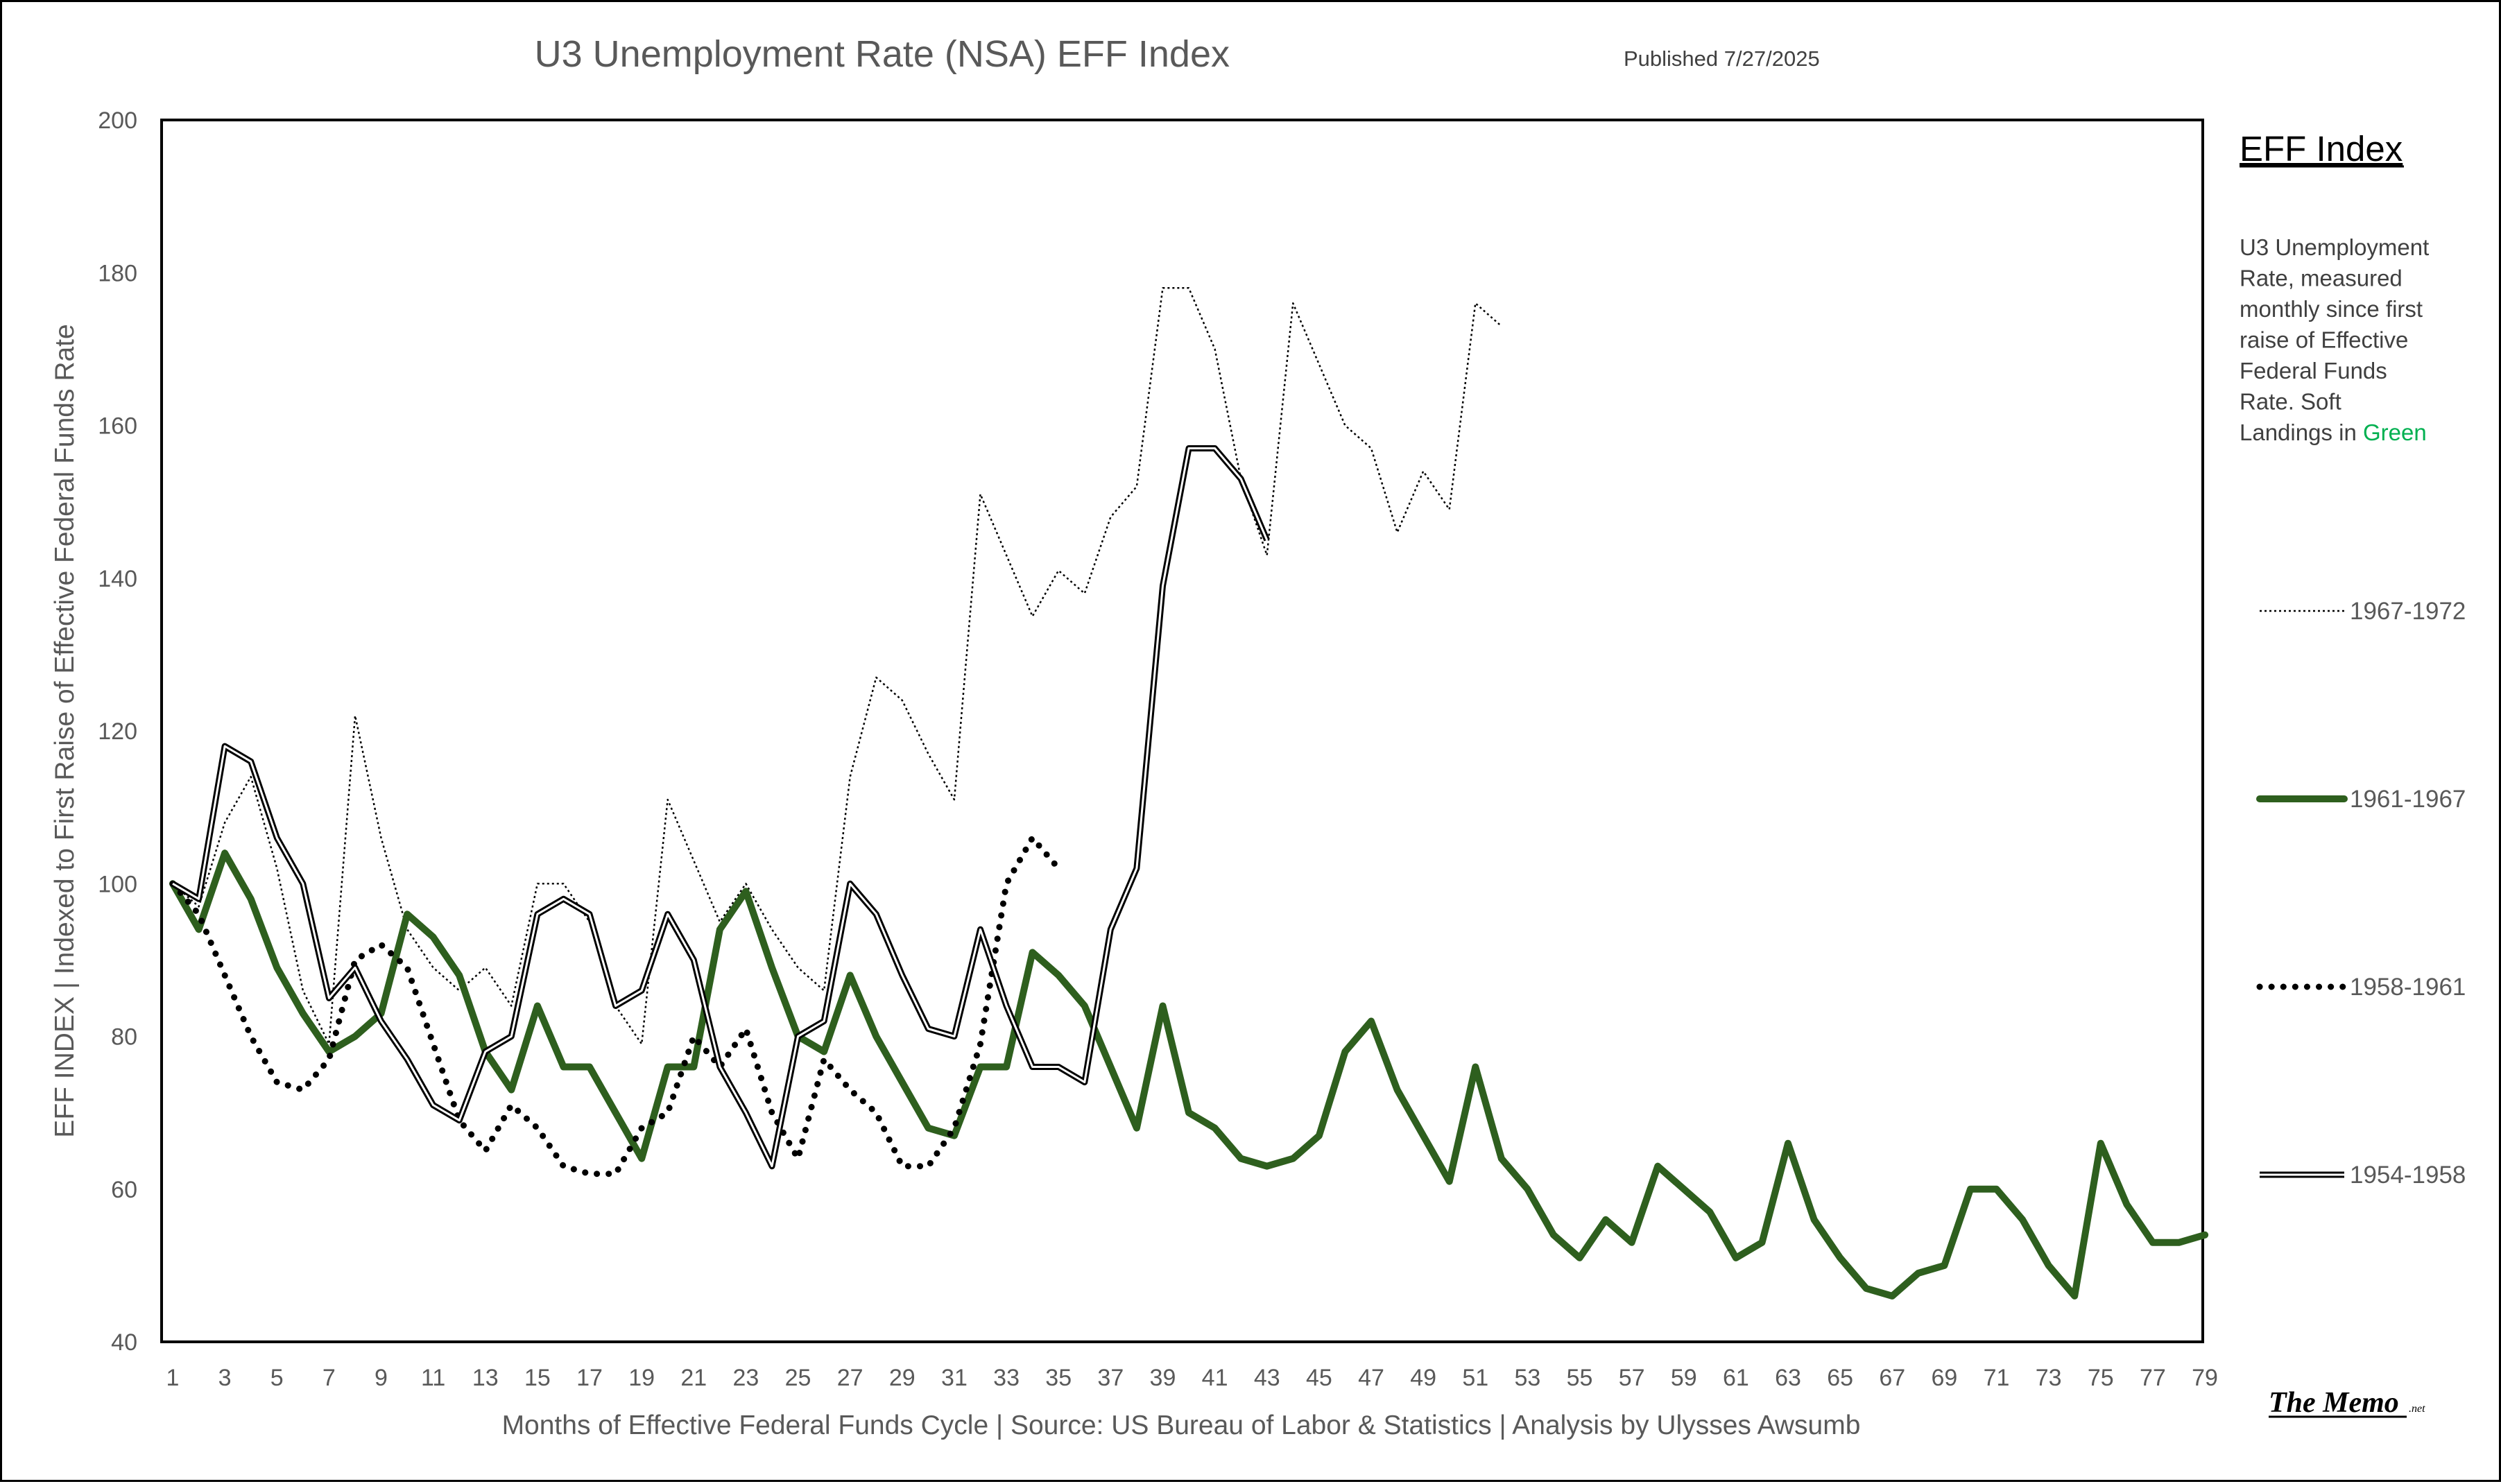 The height and width of the screenshot is (1484, 2501). Describe the element at coordinates (2361, 893) in the screenshot. I see `legend-items: 1967-1972 1961-1967 1958-1961 1954-1958` at that location.